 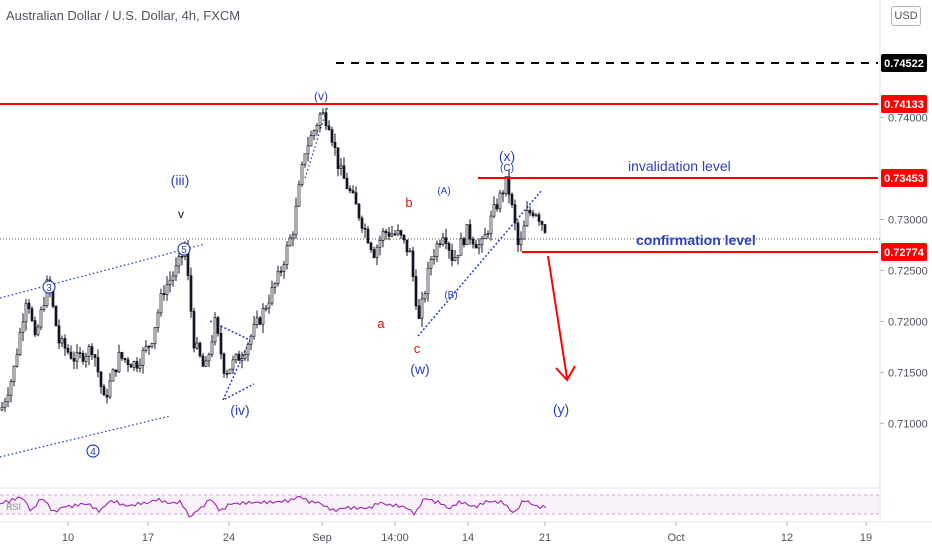 I want to click on x-tick-label: 10, so click(x=68, y=538).